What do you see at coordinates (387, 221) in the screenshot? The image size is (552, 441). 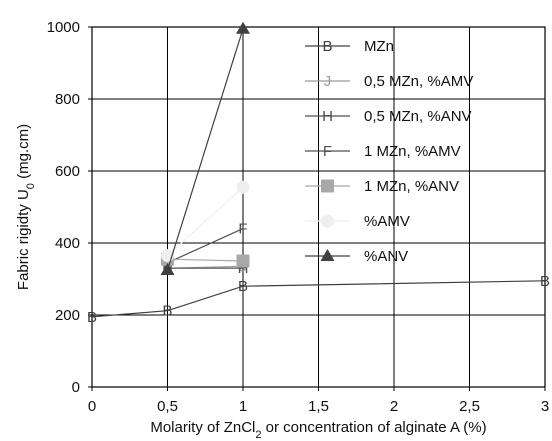 I see `legend-label: %AMV` at bounding box center [387, 221].